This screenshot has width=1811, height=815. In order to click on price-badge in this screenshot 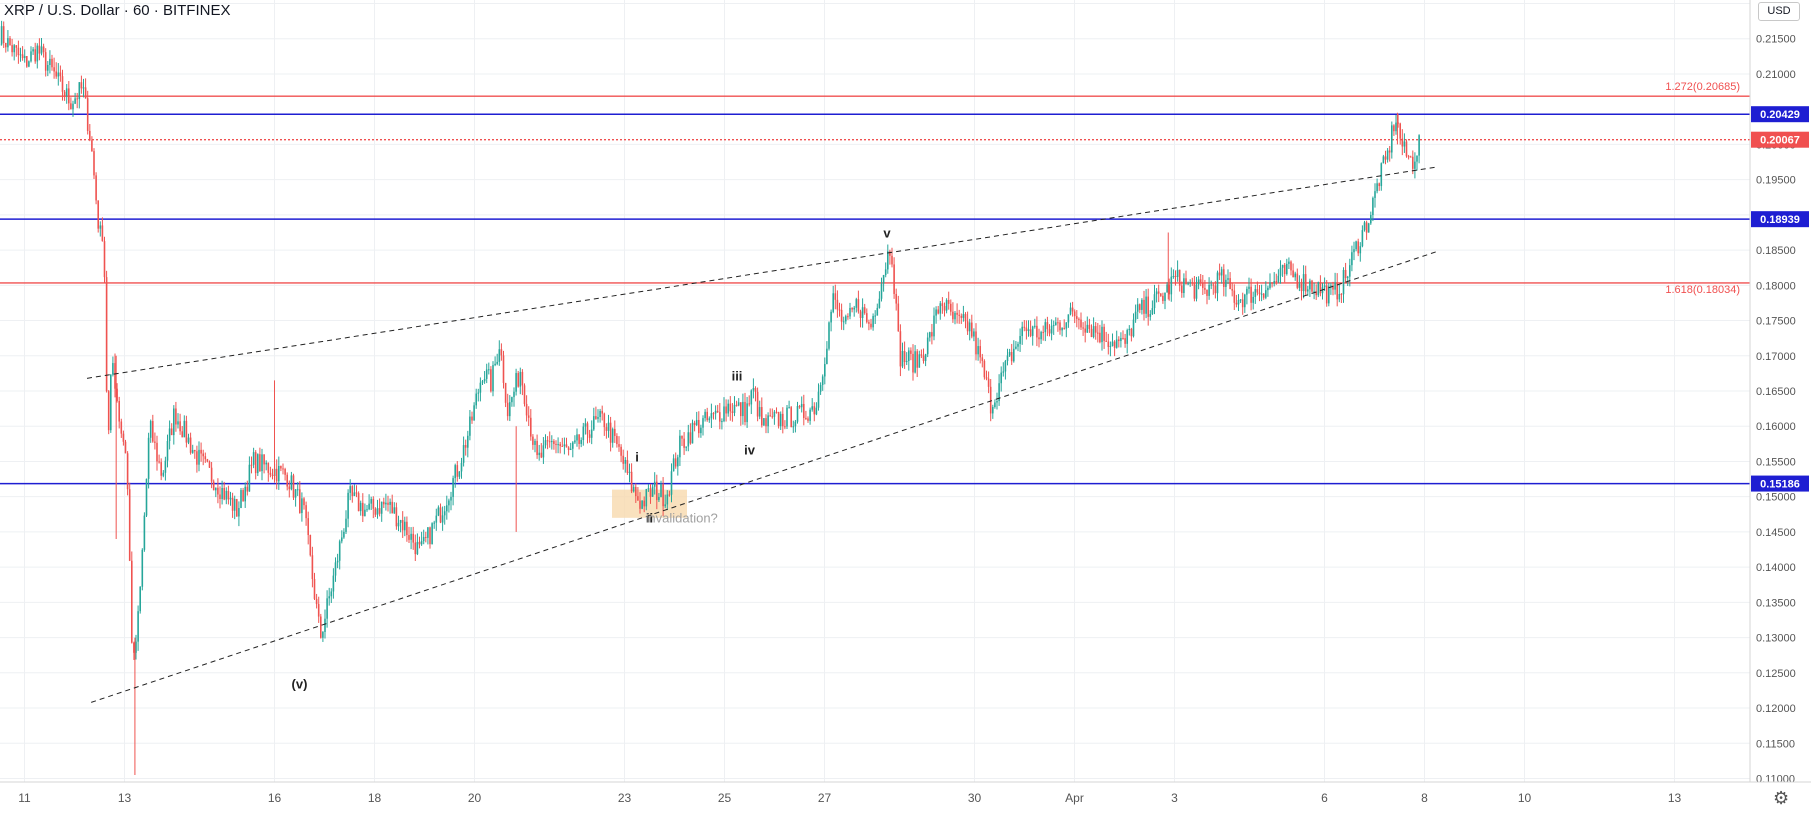, I will do `click(1780, 139)`.